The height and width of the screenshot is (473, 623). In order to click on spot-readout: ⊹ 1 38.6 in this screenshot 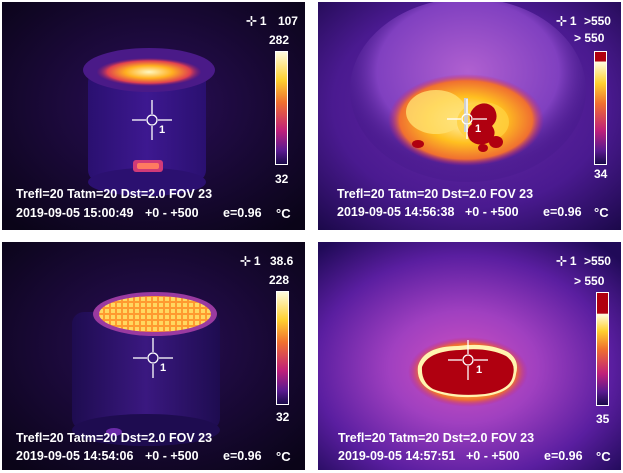, I will do `click(266, 260)`.